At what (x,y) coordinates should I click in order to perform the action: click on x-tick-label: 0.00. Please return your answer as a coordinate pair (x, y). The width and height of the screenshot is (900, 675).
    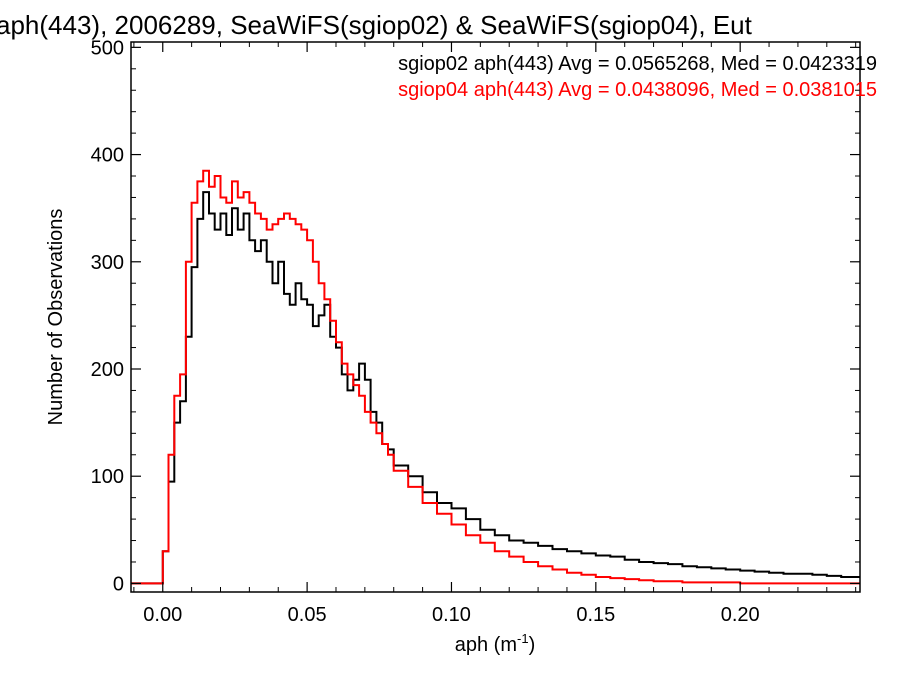
    Looking at the image, I should click on (162, 615).